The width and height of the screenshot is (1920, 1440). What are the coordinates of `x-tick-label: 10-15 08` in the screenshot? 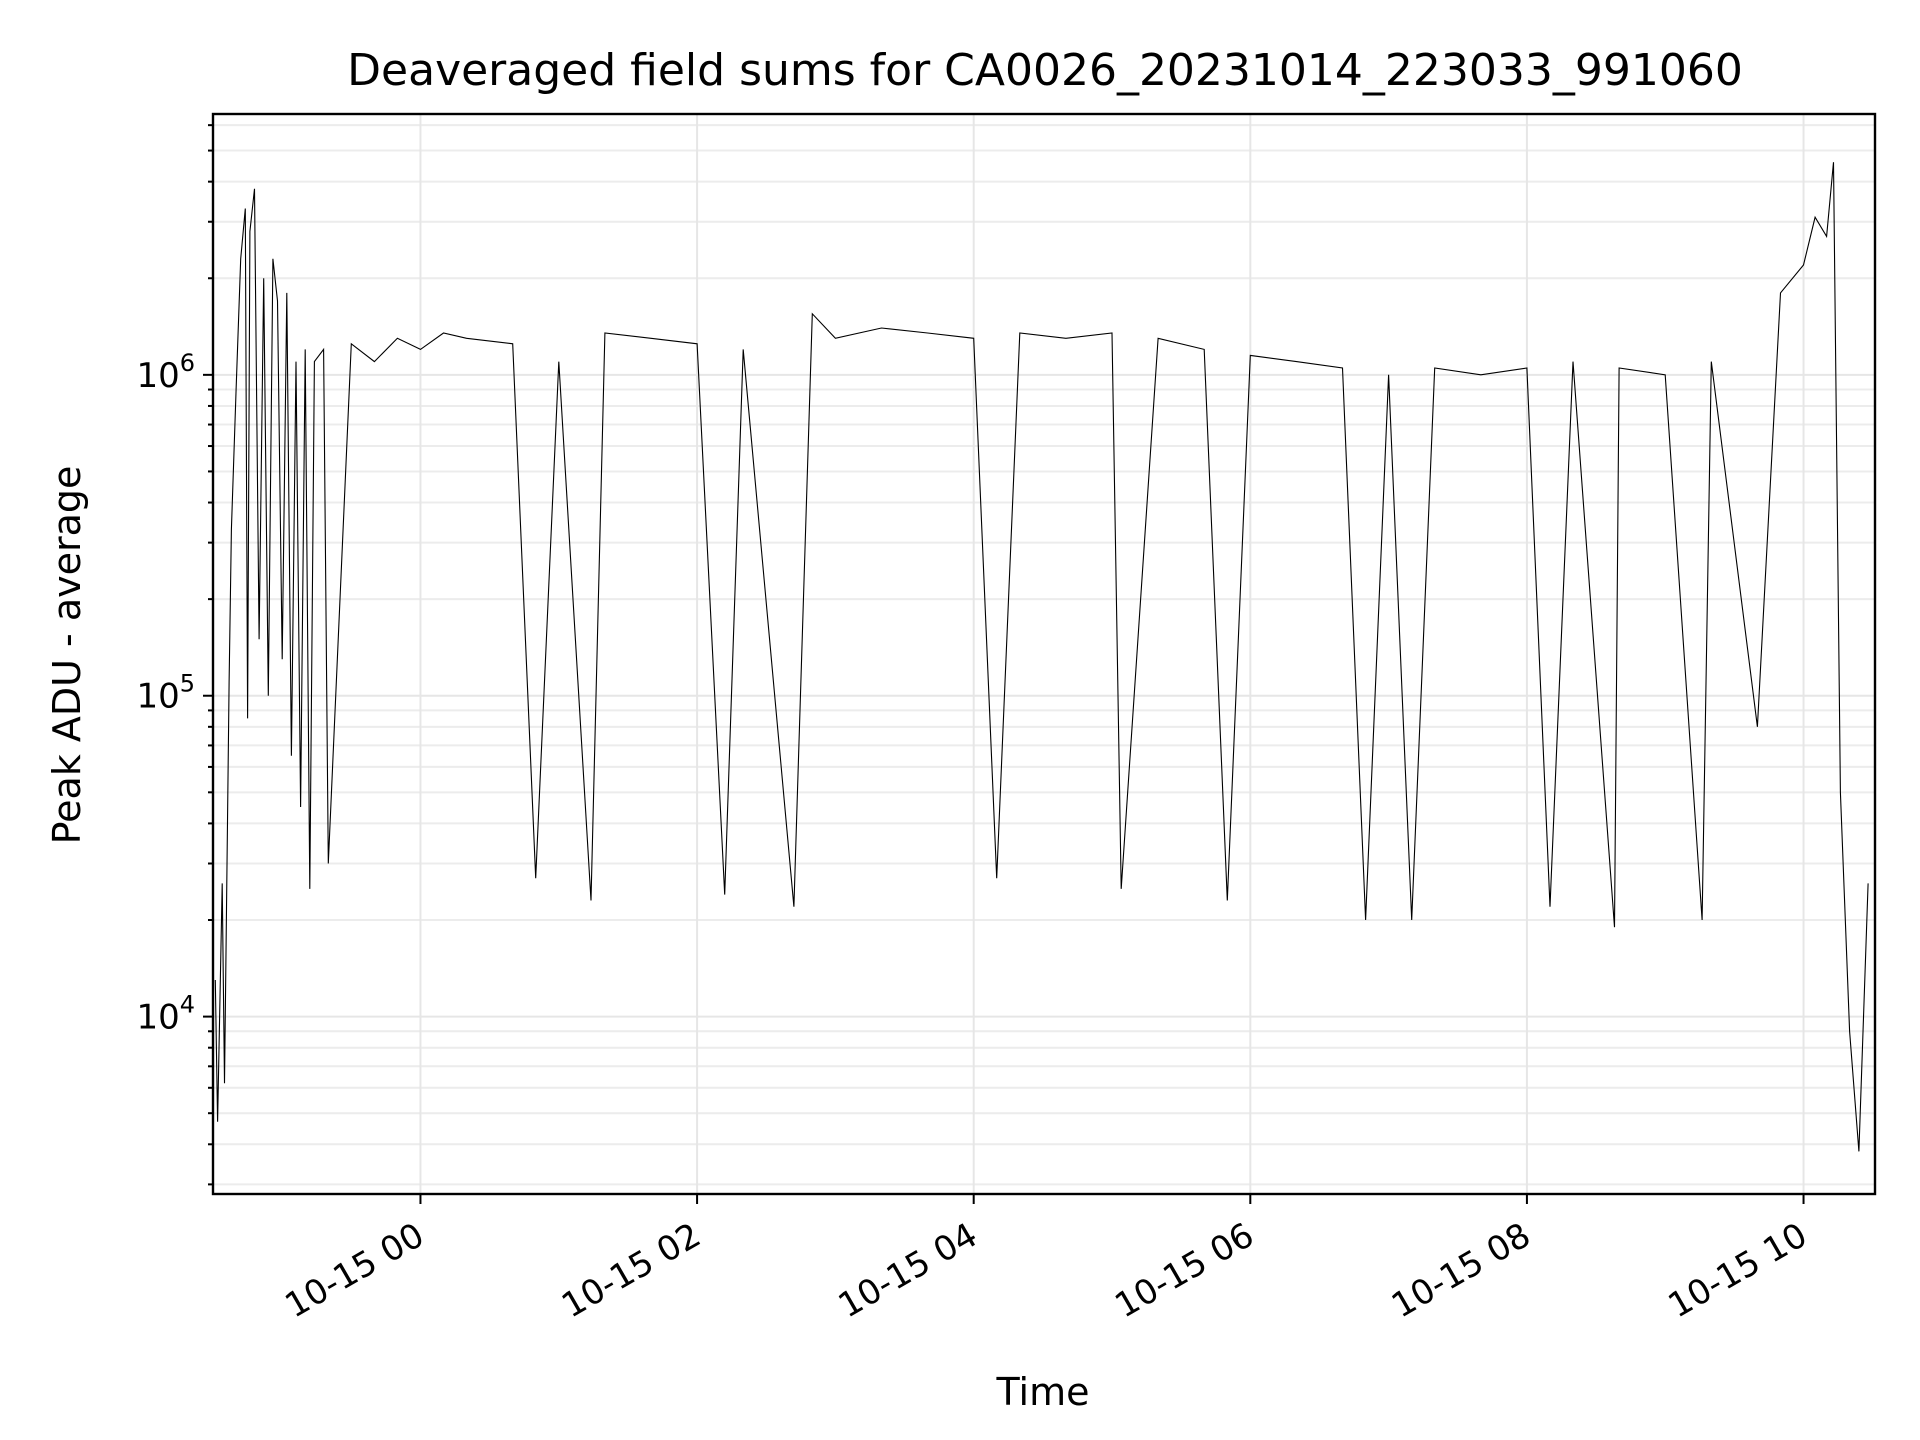 It's located at (1461, 1270).